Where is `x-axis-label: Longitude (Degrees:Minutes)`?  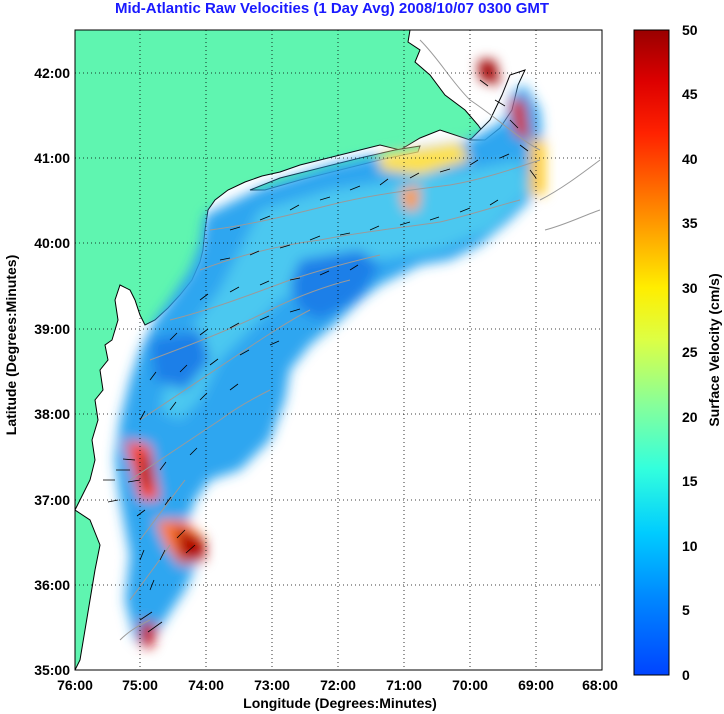 x-axis-label: Longitude (Degrees:Minutes) is located at coordinates (340, 703).